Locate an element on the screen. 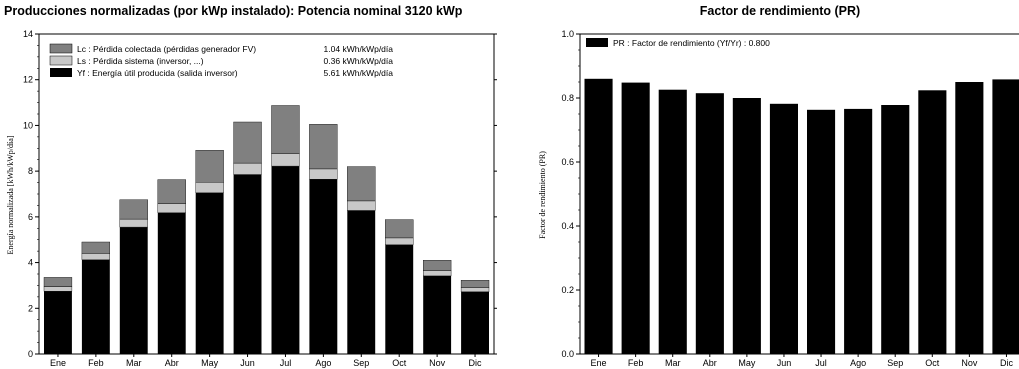 The width and height of the screenshot is (1019, 369). y-tick-label: 0.6 is located at coordinates (567, 162).